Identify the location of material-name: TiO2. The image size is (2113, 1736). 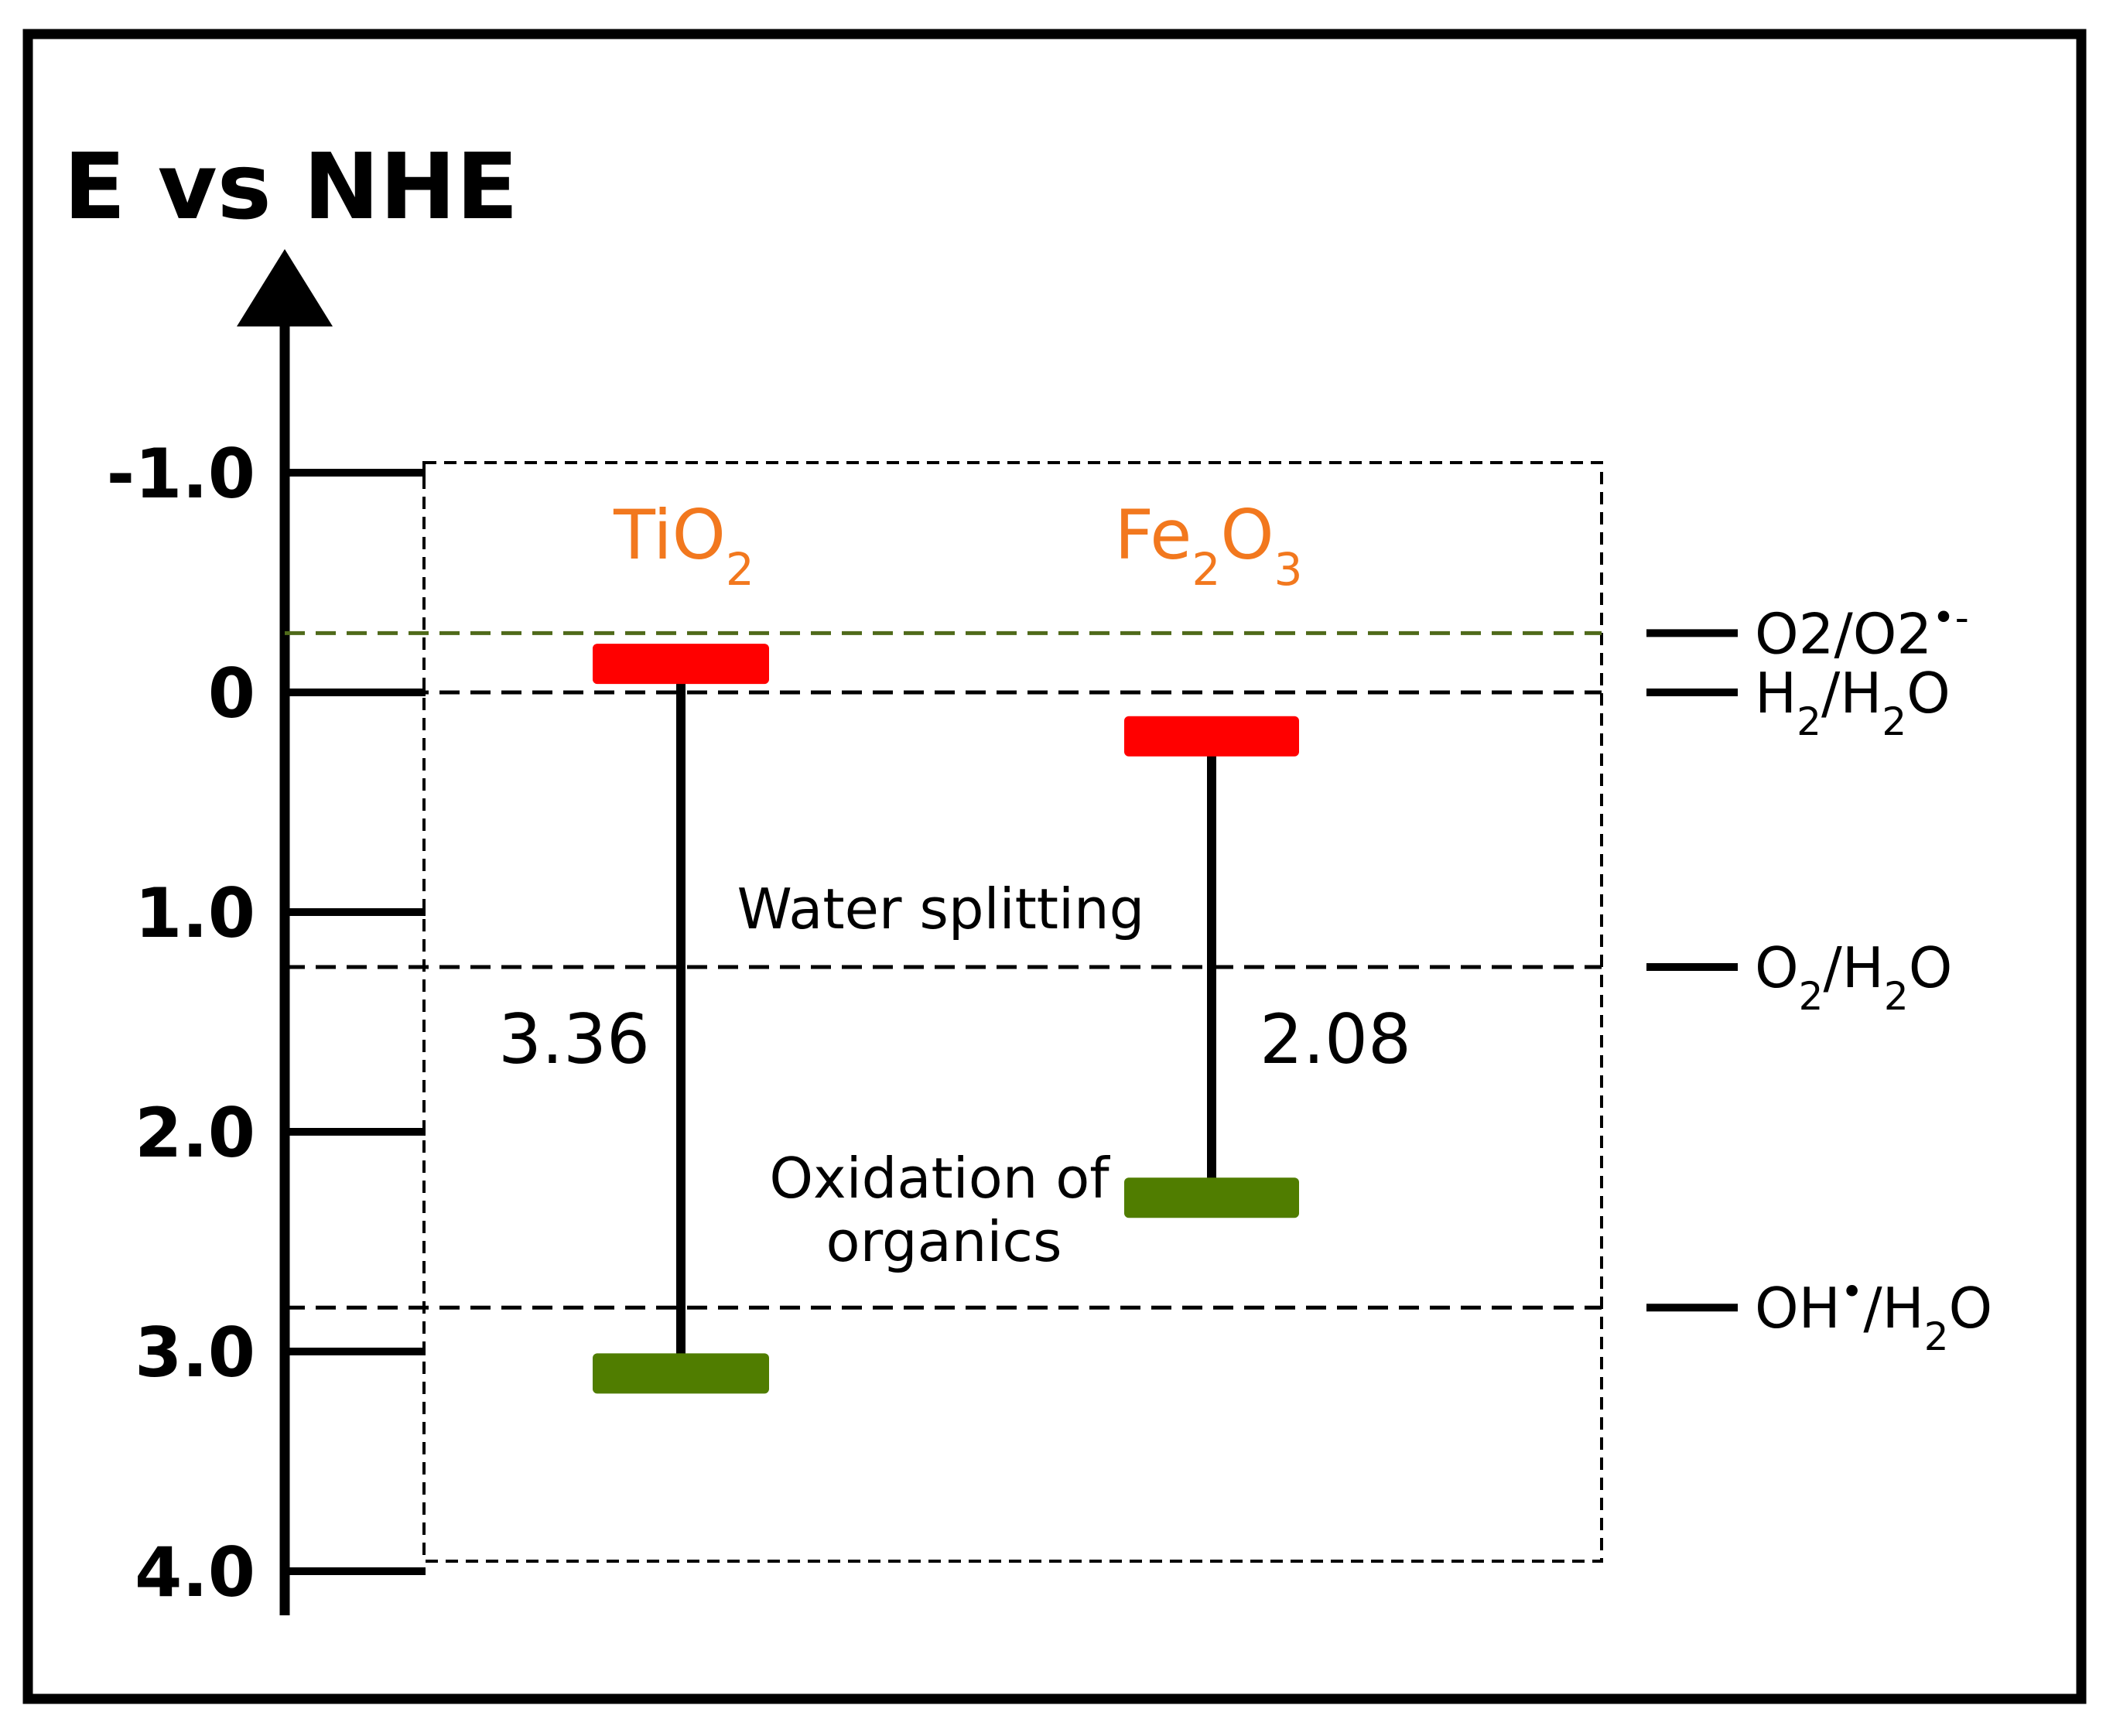
(684, 545).